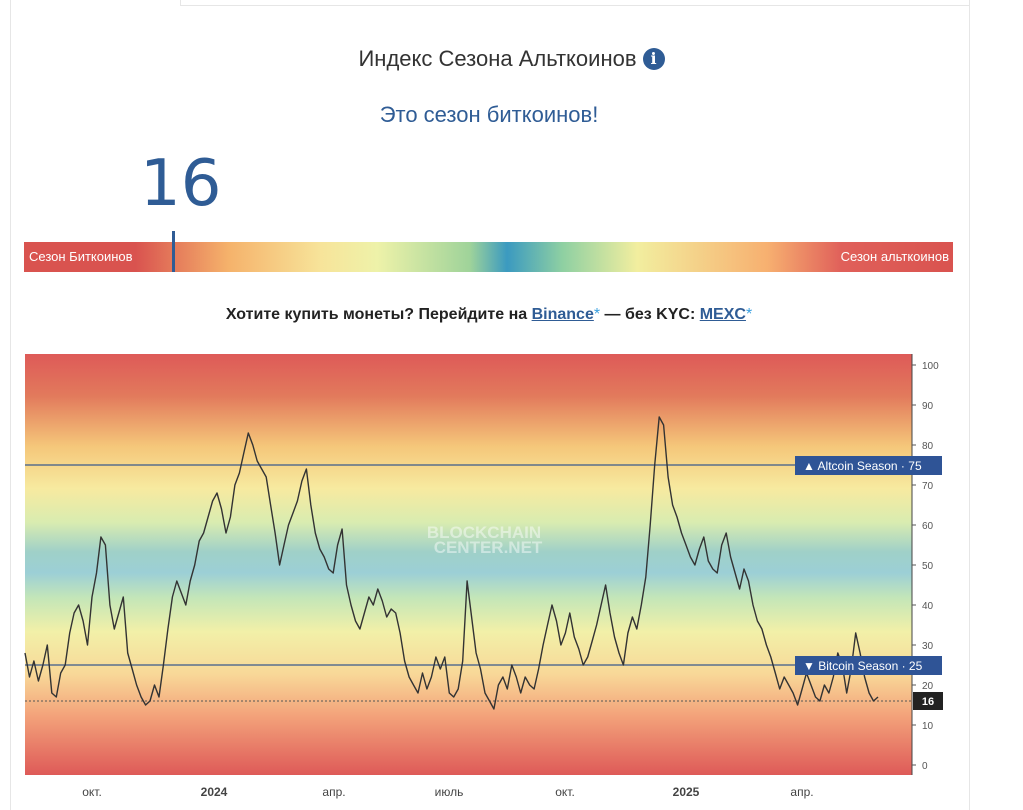 This screenshot has width=1023, height=810. Describe the element at coordinates (81, 256) in the screenshot. I see `gauge-left-label: Сезон Биткоинов` at that location.